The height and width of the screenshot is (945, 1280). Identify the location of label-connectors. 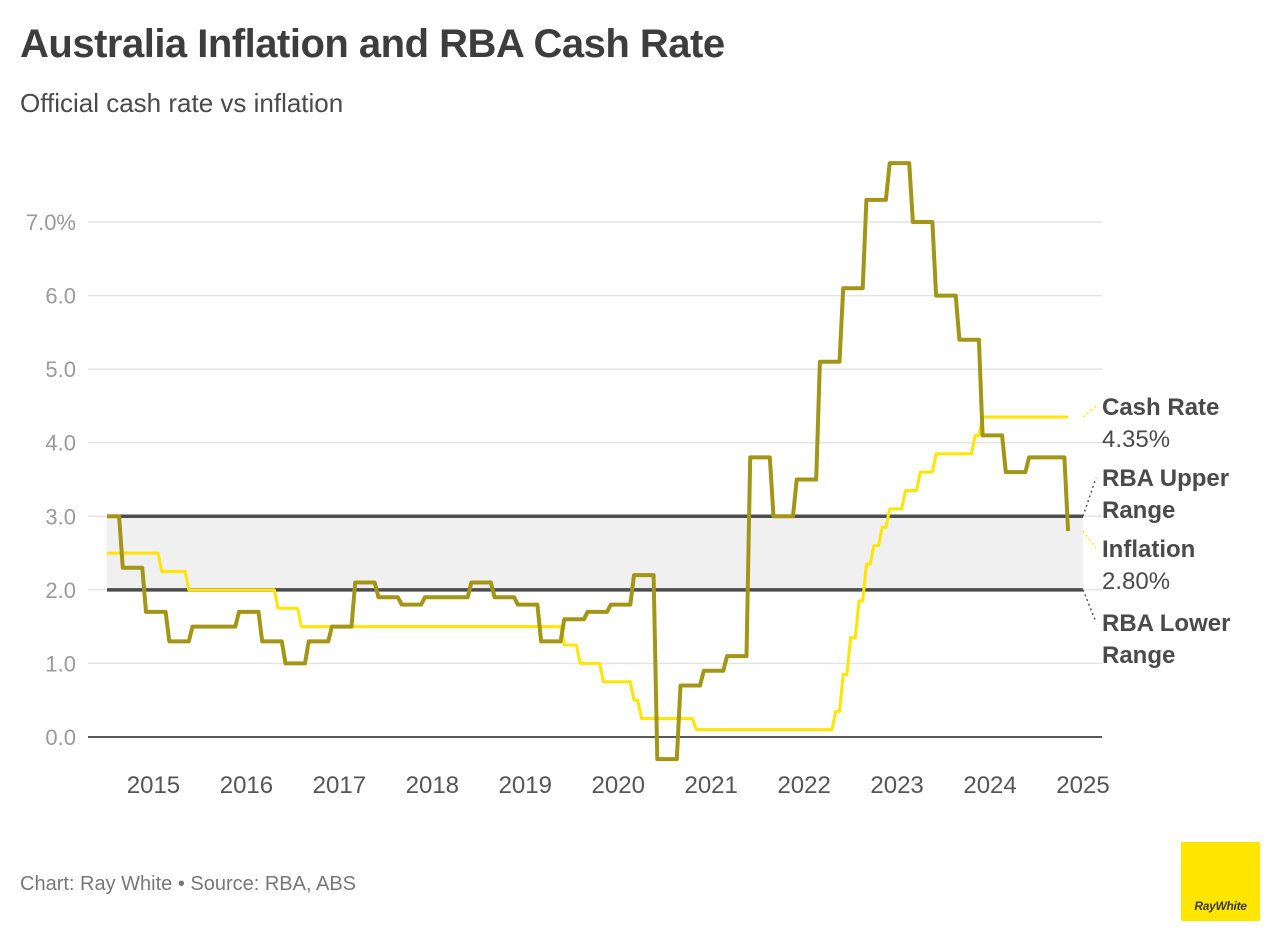
(1089, 514).